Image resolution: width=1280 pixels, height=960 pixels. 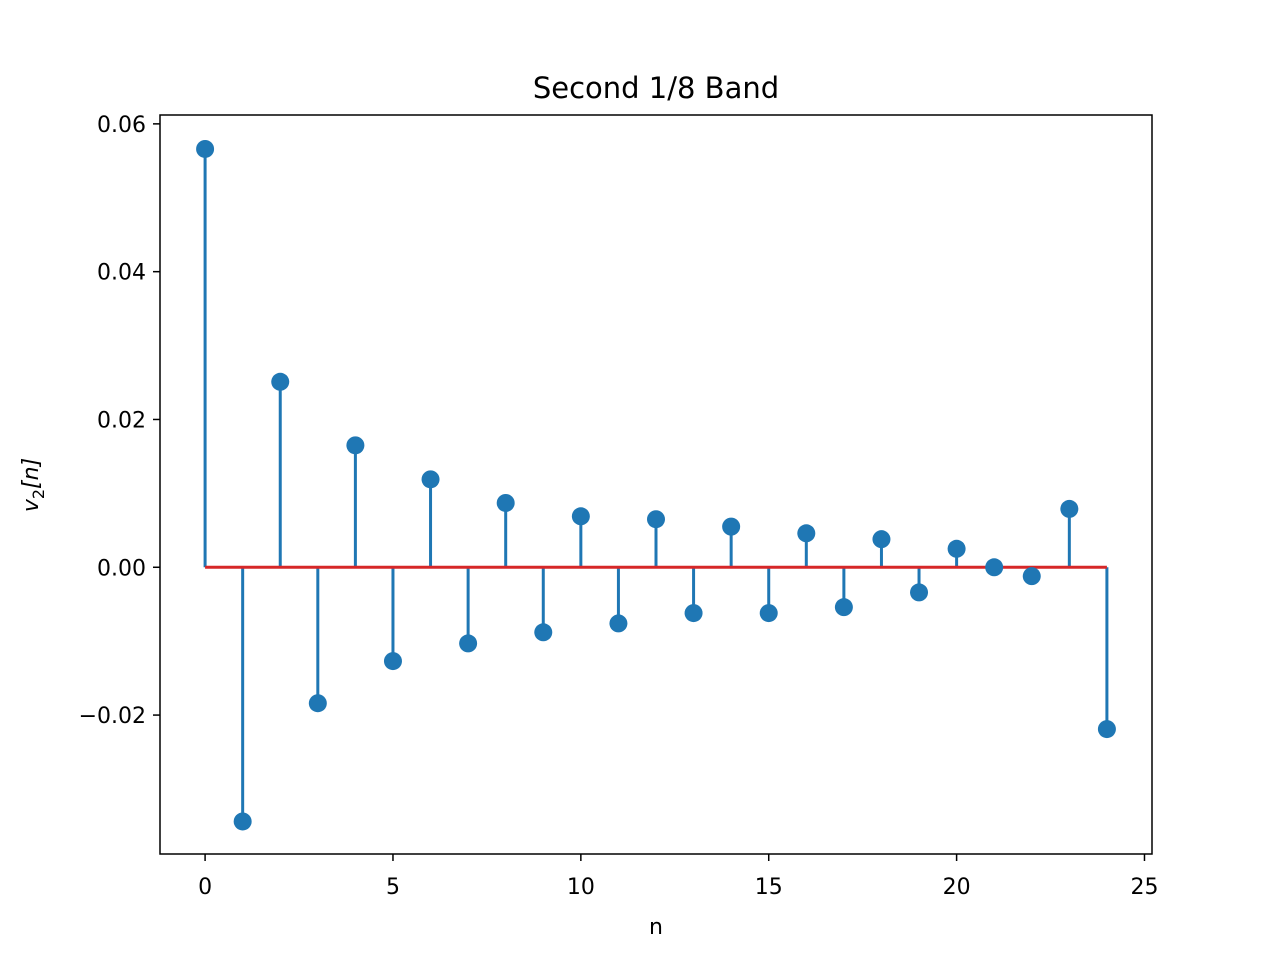 What do you see at coordinates (38, 494) in the screenshot?
I see `y-axis-label-sub: 2` at bounding box center [38, 494].